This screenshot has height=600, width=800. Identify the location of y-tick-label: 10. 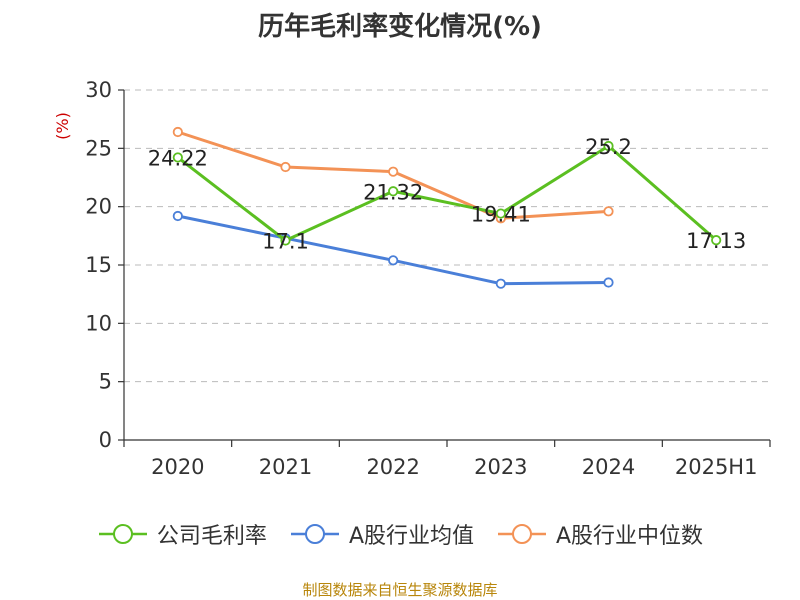
(98, 323).